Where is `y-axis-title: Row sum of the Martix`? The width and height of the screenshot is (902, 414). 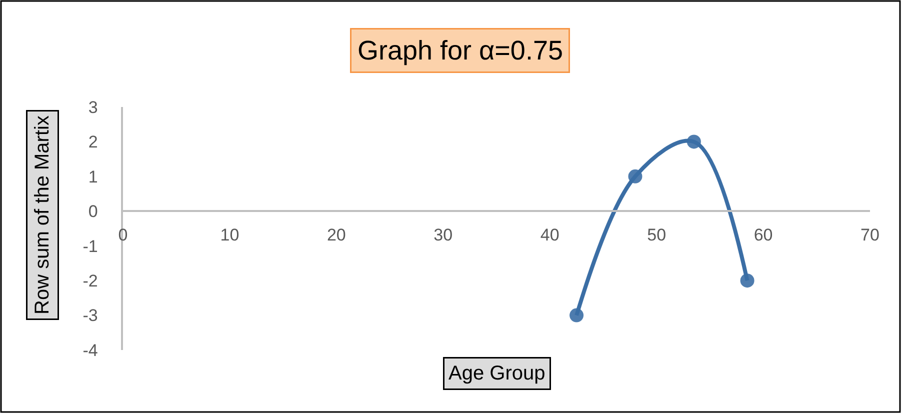
y-axis-title: Row sum of the Martix is located at coordinates (43, 215).